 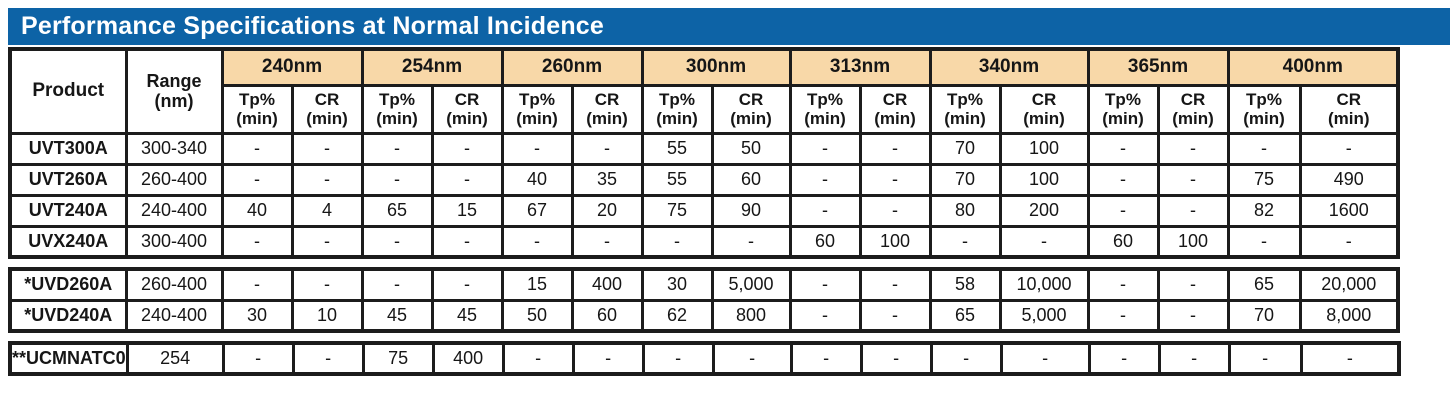 What do you see at coordinates (174, 148) in the screenshot?
I see `range-cell: 300-340` at bounding box center [174, 148].